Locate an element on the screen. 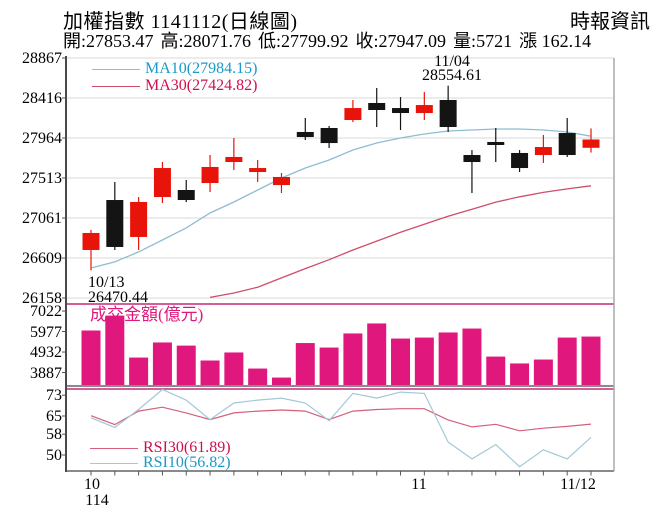 The height and width of the screenshot is (526, 656). rsi30-line is located at coordinates (341, 419).